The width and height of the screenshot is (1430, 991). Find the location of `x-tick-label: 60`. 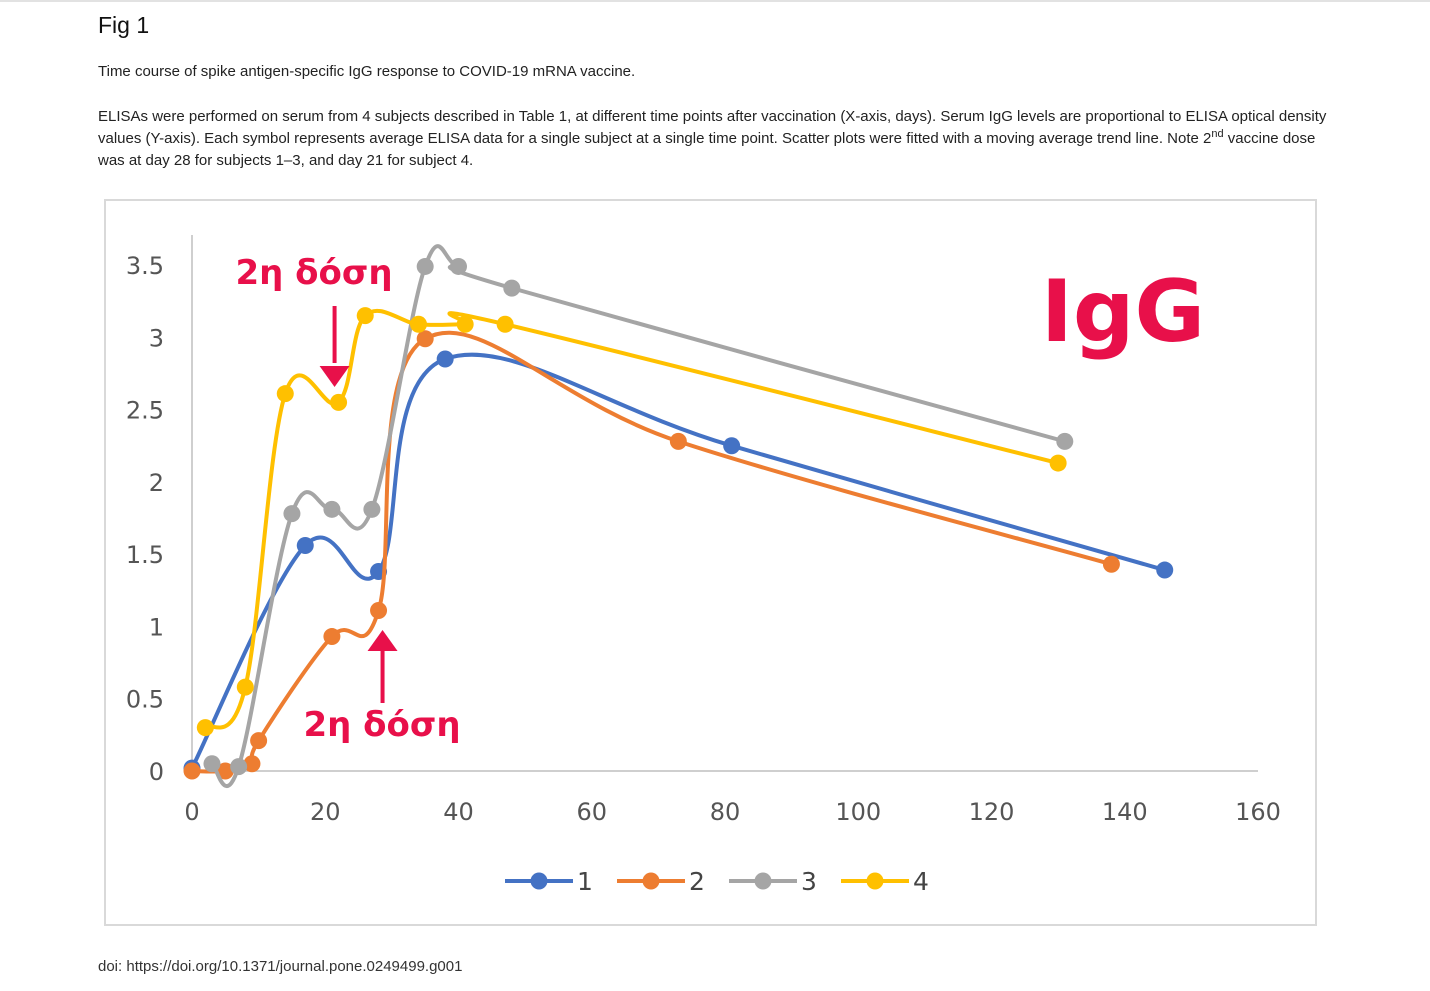

x-tick-label: 60 is located at coordinates (591, 812).